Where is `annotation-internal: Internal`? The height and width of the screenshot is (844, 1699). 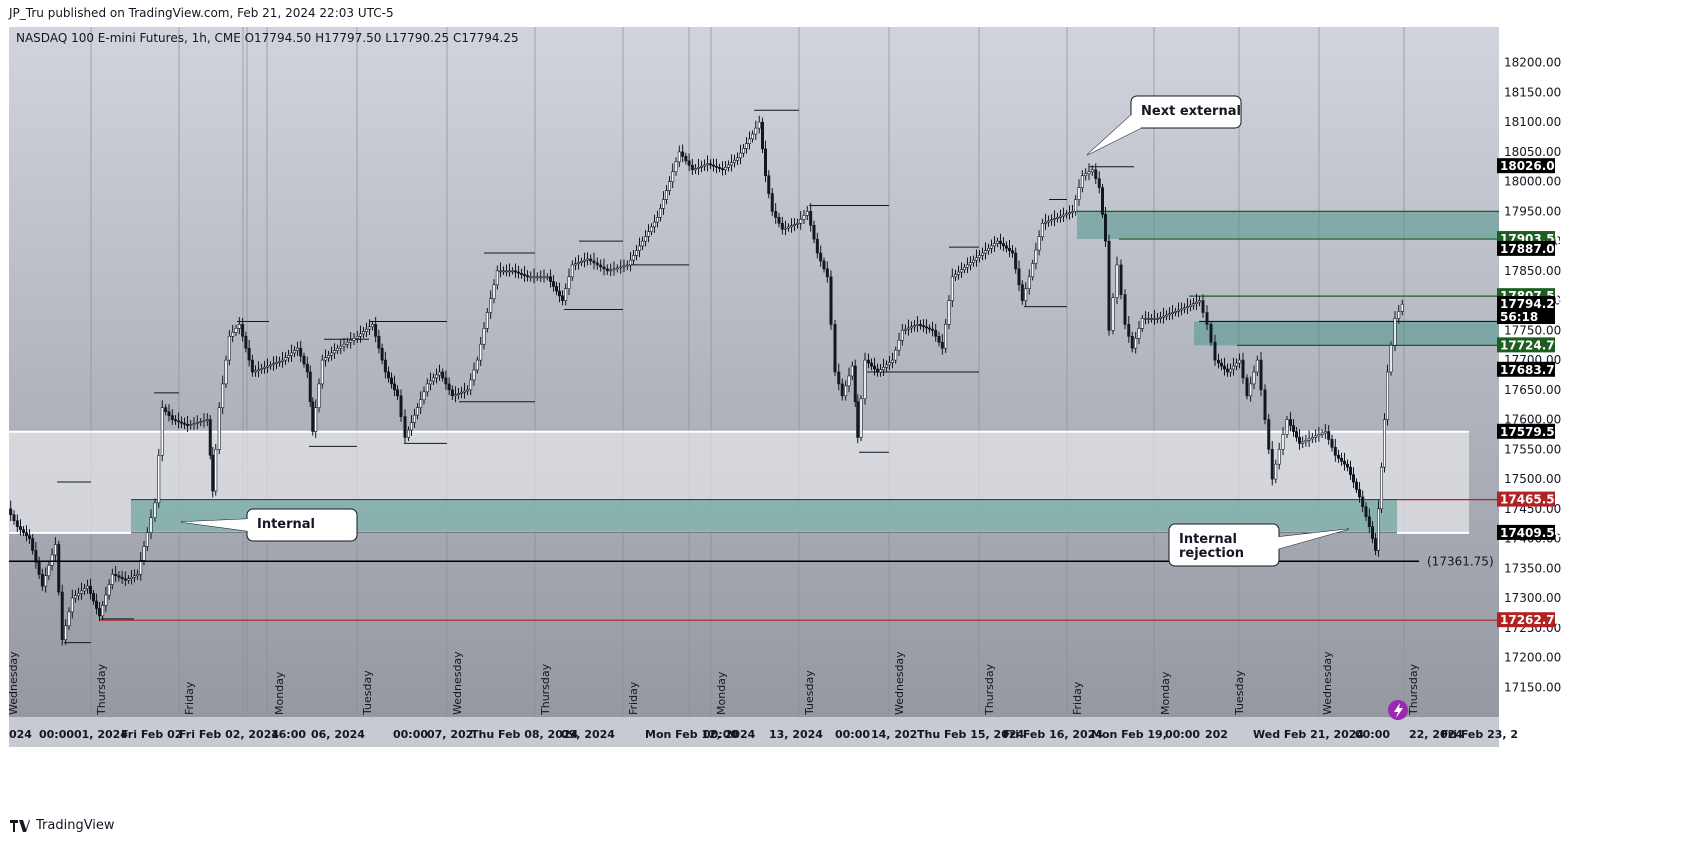 annotation-internal: Internal is located at coordinates (269, 525).